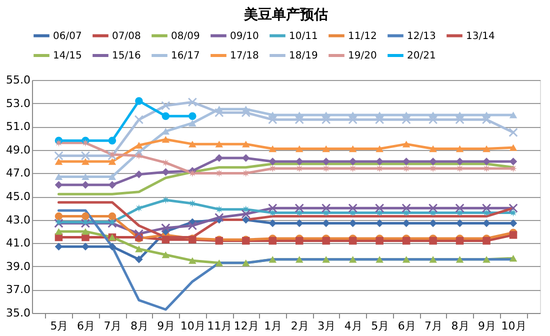  What do you see at coordinates (18, 313) in the screenshot?
I see `y-tick-label: 35.0` at bounding box center [18, 313].